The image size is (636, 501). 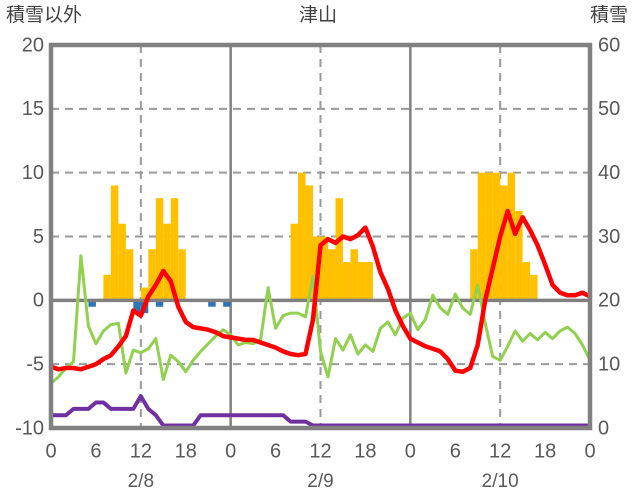 I want to click on left-axis-tick: -5, so click(x=35, y=364).